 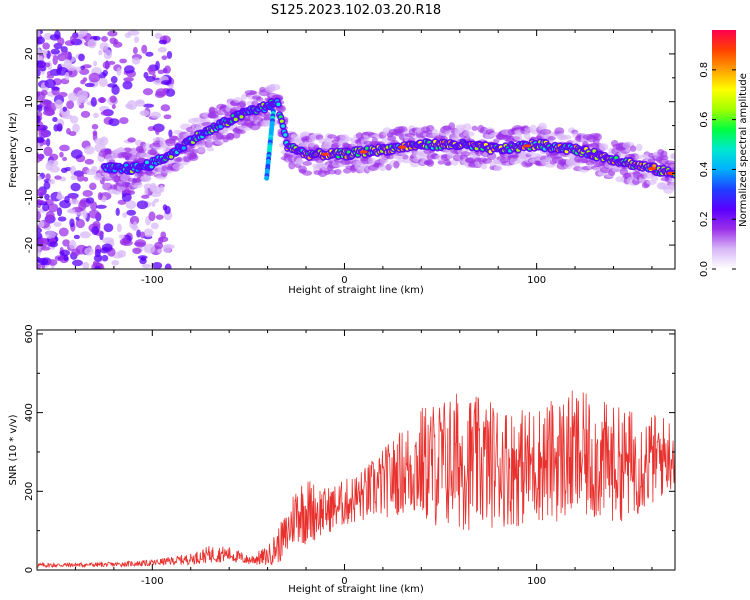 I want to click on snr-xtick-label: -100, so click(x=152, y=581).